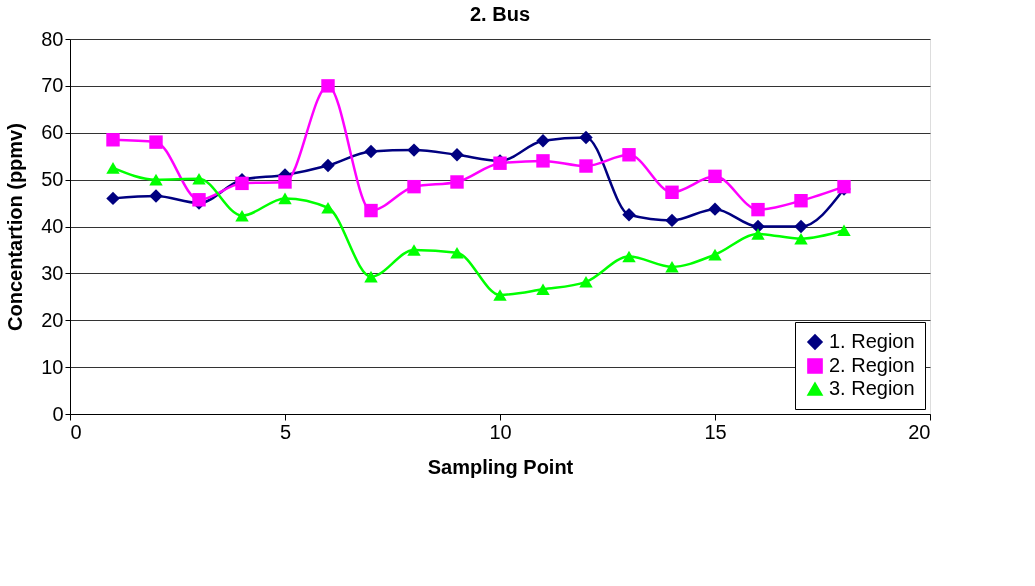 The image size is (1035, 586). Describe the element at coordinates (52, 319) in the screenshot. I see `y-tick-label: 20` at that location.